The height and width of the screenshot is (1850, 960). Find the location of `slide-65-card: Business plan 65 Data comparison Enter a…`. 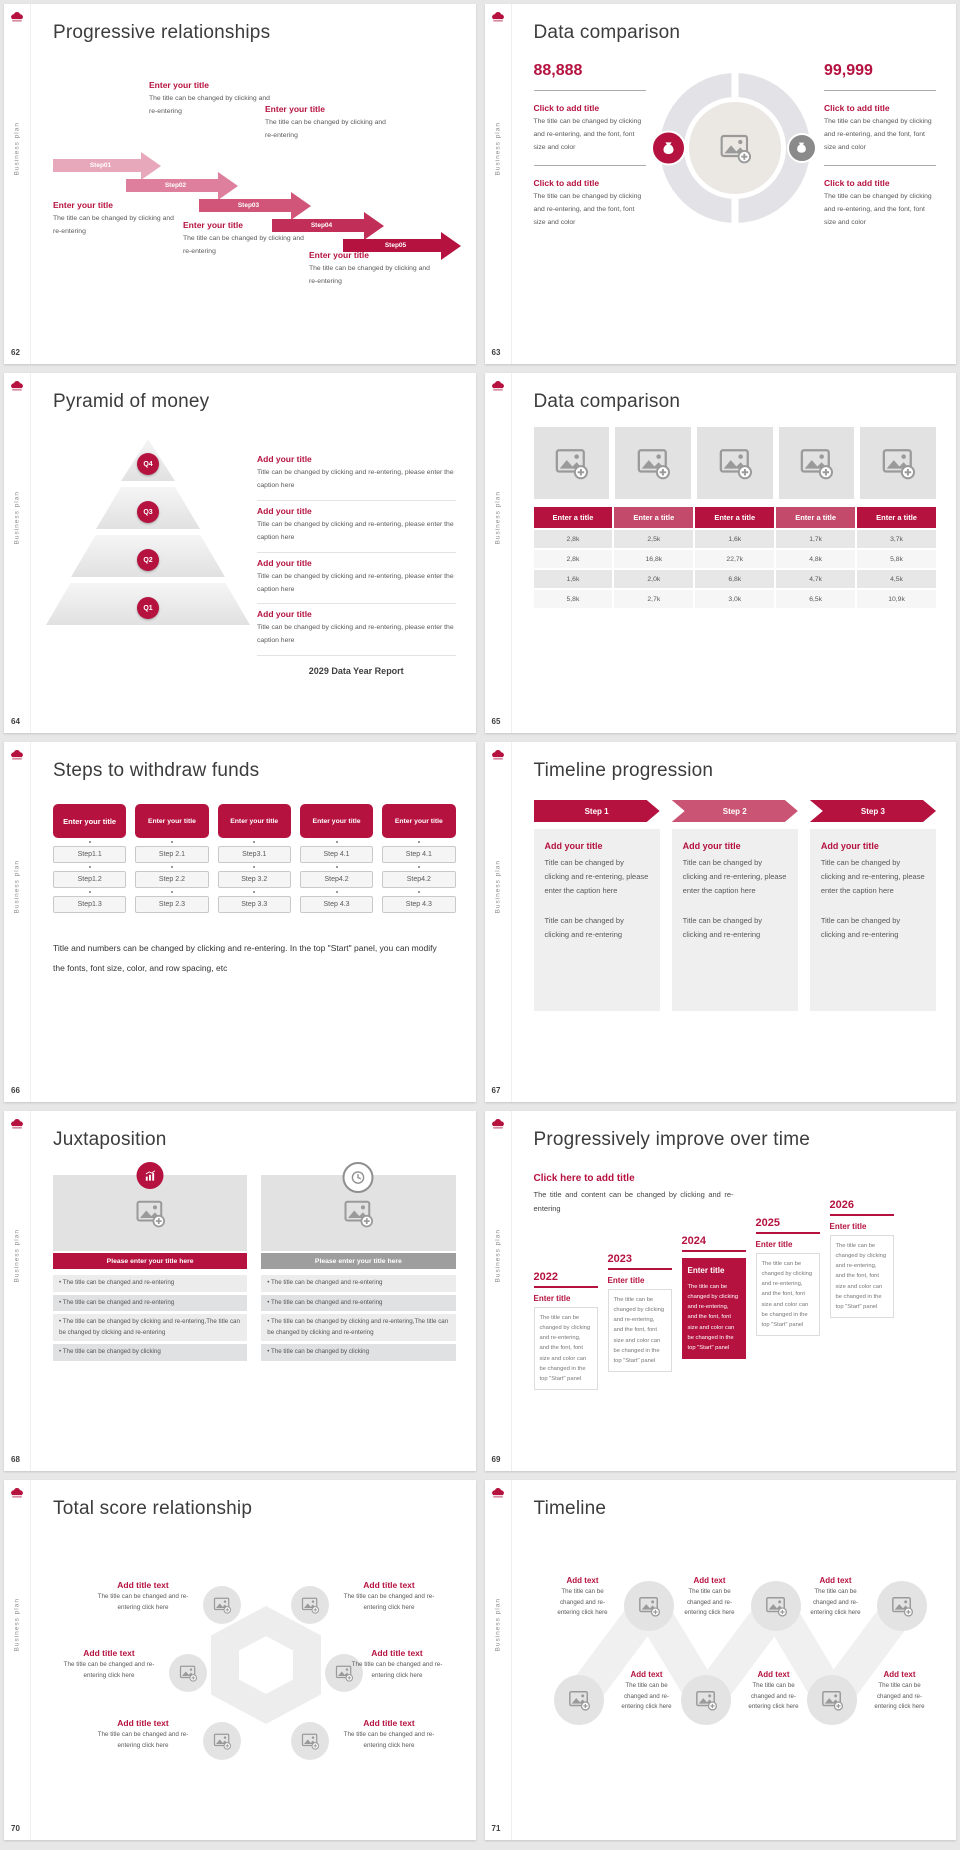

slide-65-card: Business plan 65 Data comparison Enter a… is located at coordinates (720, 553).